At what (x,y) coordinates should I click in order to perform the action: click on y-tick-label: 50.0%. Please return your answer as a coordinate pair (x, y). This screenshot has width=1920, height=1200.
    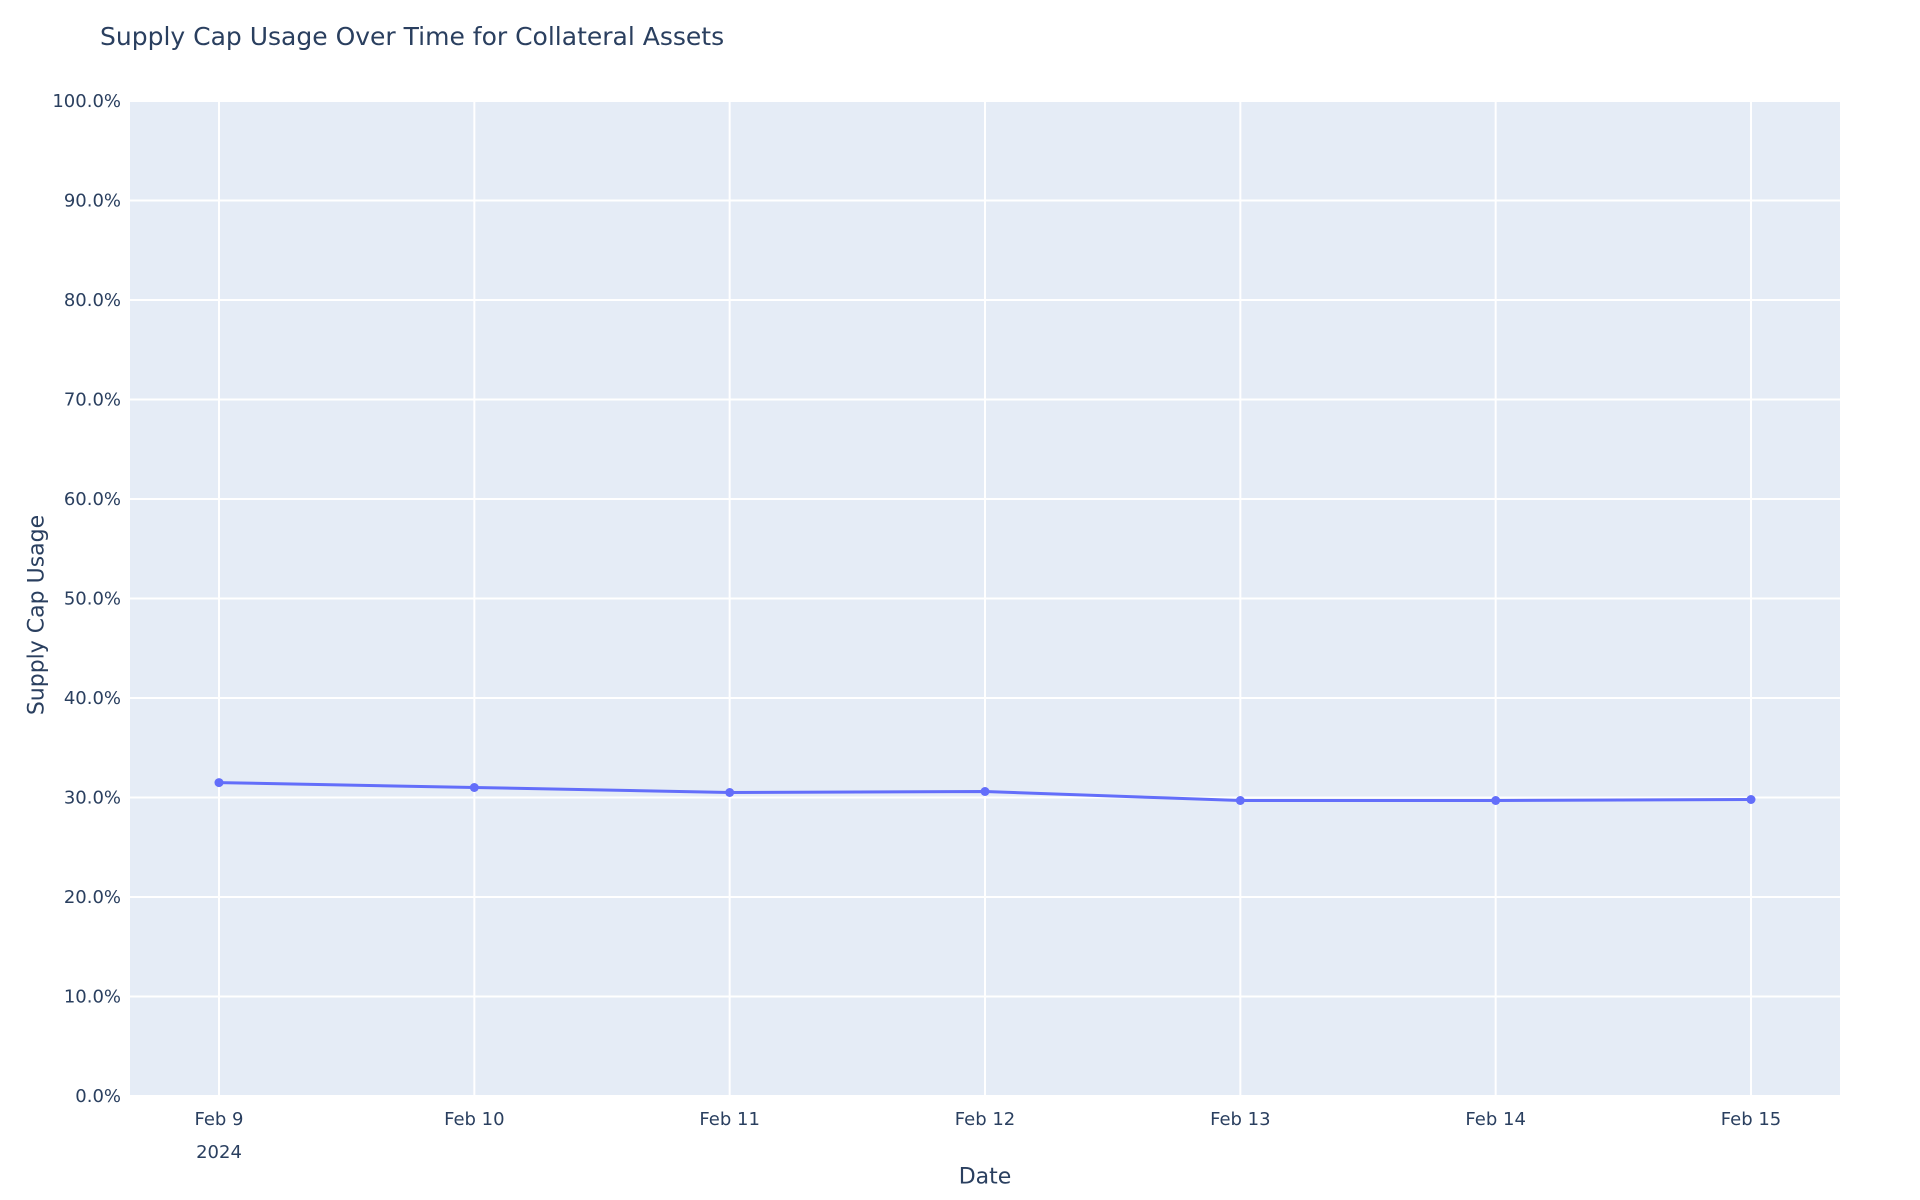
    Looking at the image, I should click on (92, 599).